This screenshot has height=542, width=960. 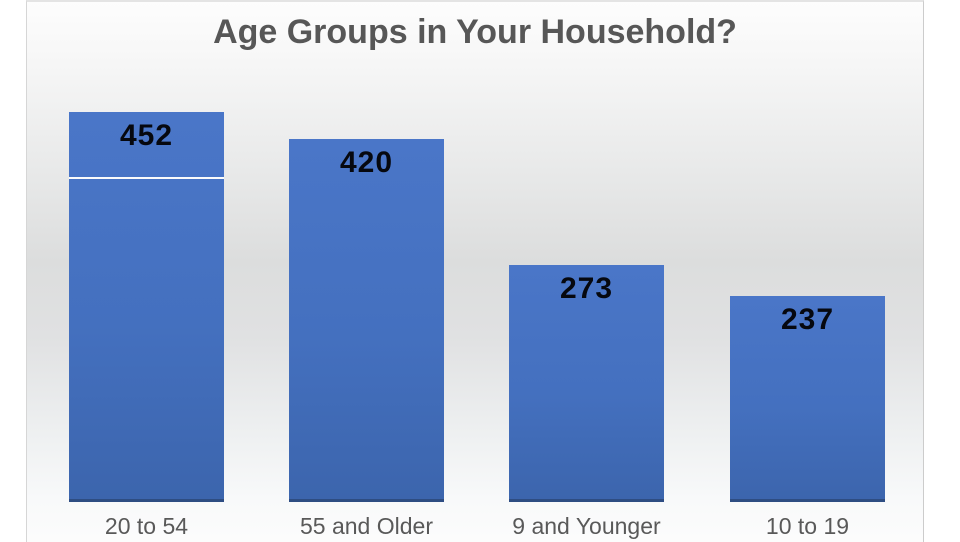 I want to click on category-label: 10 to 19, so click(x=807, y=526).